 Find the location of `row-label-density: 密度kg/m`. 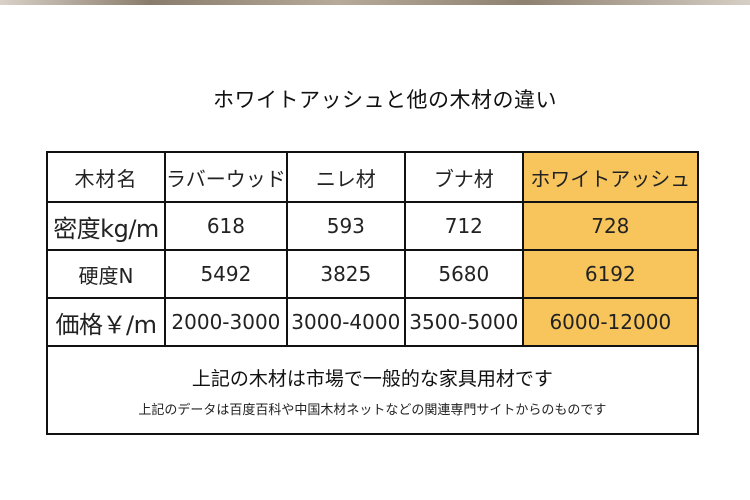

row-label-density: 密度kg/m is located at coordinates (106, 226).